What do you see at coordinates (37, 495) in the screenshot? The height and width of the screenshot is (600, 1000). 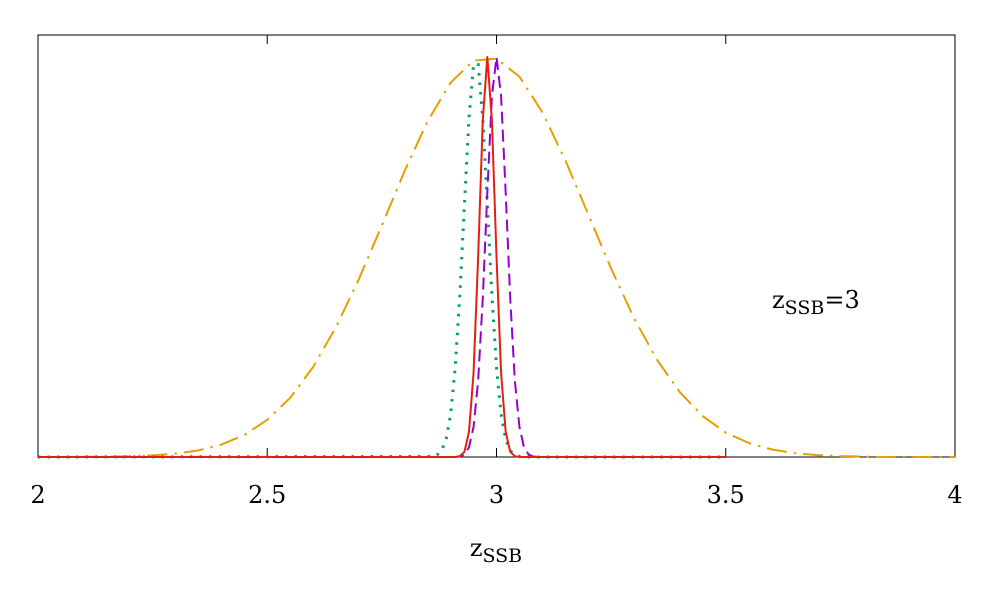 I see `x-tick-label: 2` at bounding box center [37, 495].